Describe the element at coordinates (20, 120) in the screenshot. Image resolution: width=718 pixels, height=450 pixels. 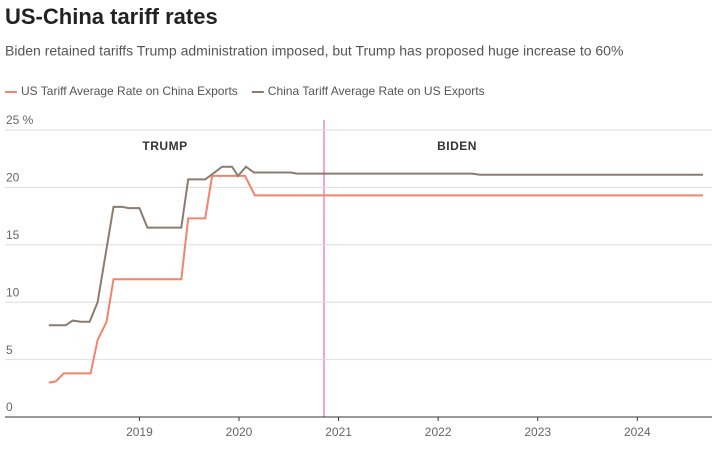
I see `y-tick-label: 25 %` at that location.